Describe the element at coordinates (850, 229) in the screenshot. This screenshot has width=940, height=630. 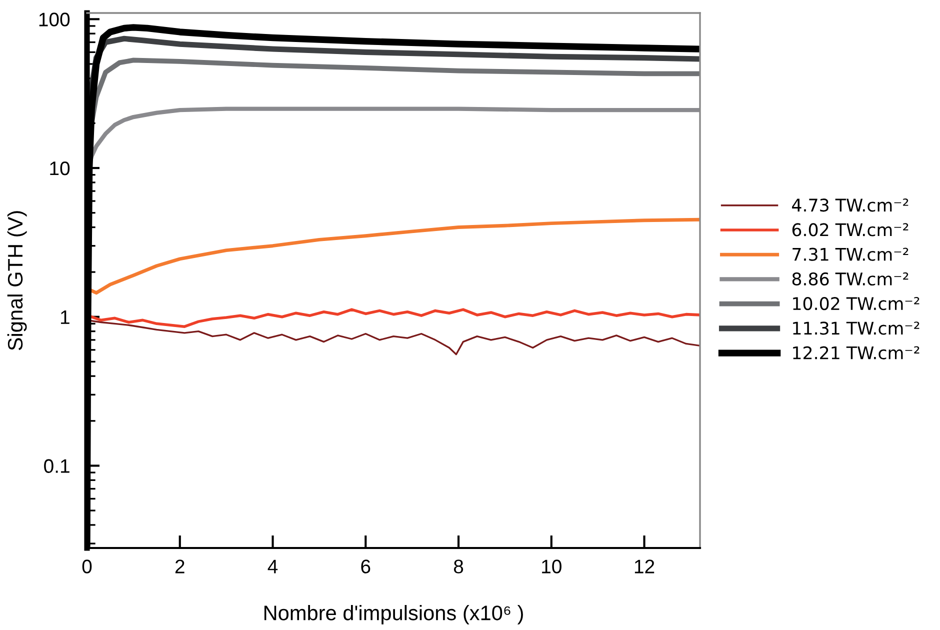
I see `legend-label: 6.02 TW.cm⁻²` at that location.